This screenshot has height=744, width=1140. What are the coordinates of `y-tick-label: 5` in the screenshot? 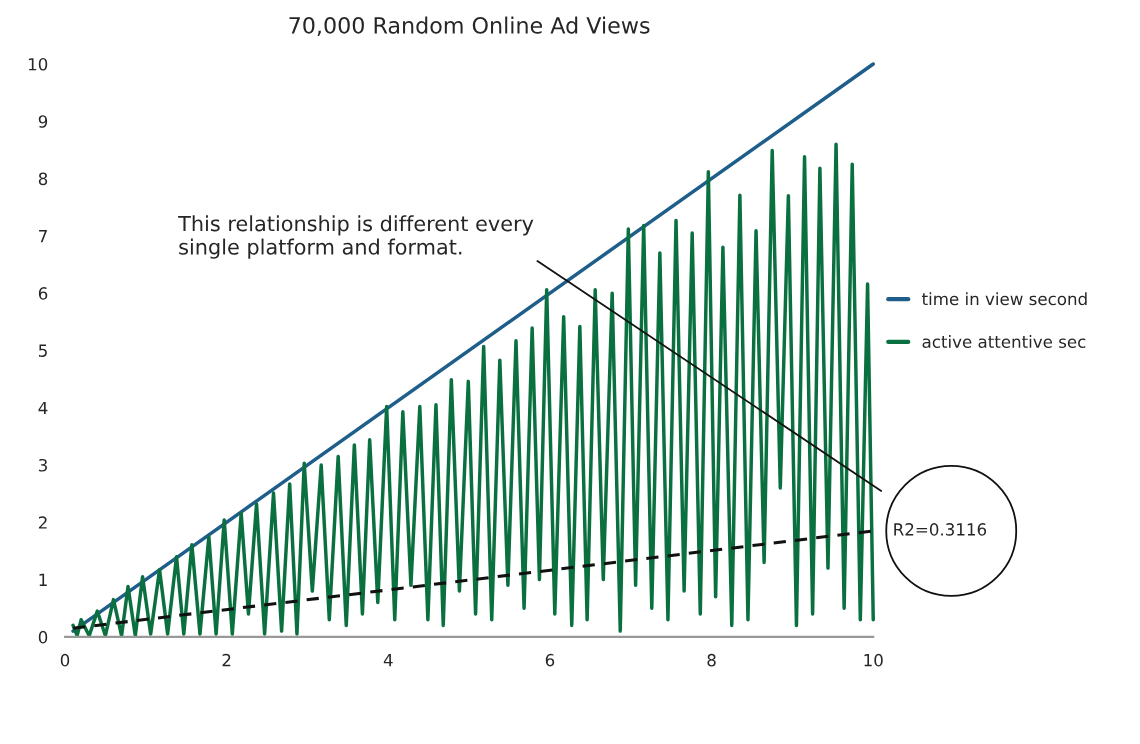 It's located at (43, 350).